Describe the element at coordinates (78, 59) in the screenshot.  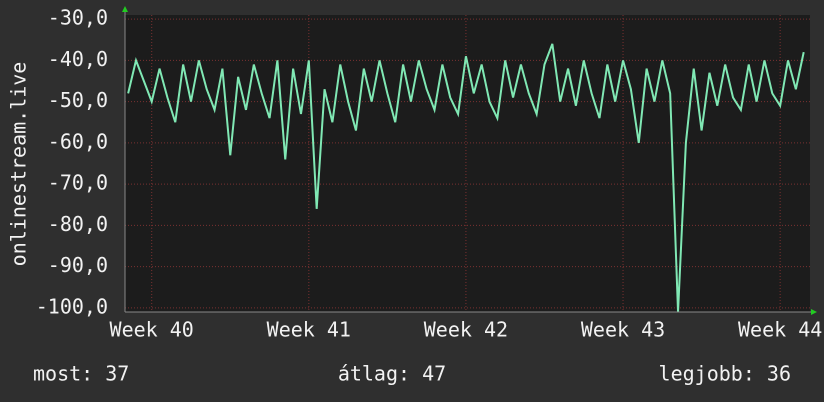
I see `y-tick-label: -40,0` at that location.